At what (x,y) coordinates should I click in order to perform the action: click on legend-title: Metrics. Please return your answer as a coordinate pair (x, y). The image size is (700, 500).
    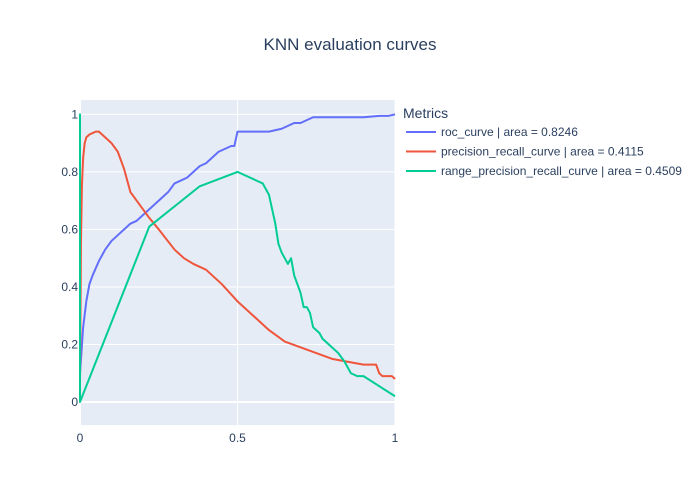
    Looking at the image, I should click on (425, 113).